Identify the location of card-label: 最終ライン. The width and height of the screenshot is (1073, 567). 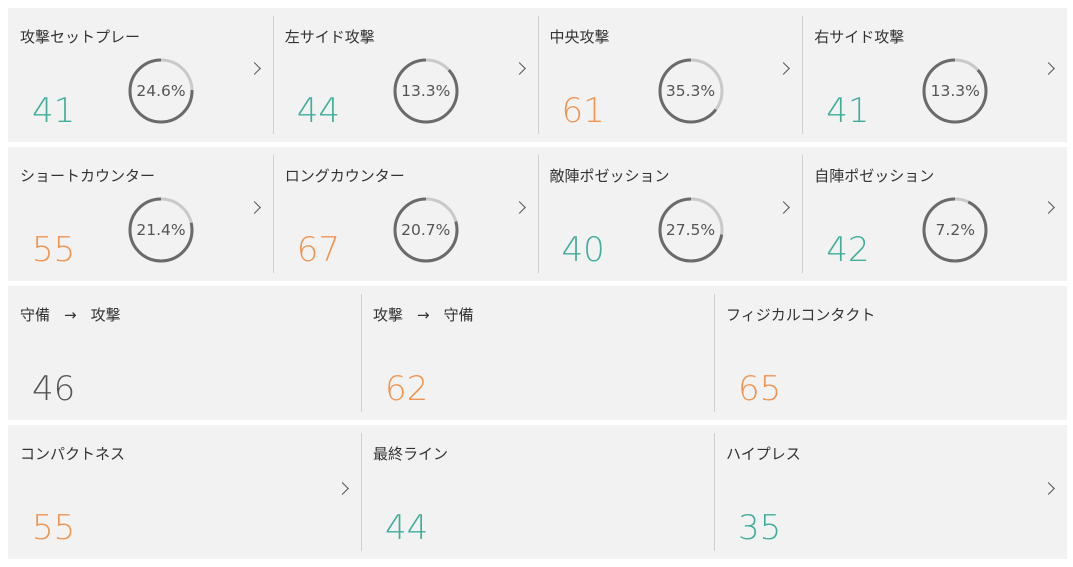
(411, 454).